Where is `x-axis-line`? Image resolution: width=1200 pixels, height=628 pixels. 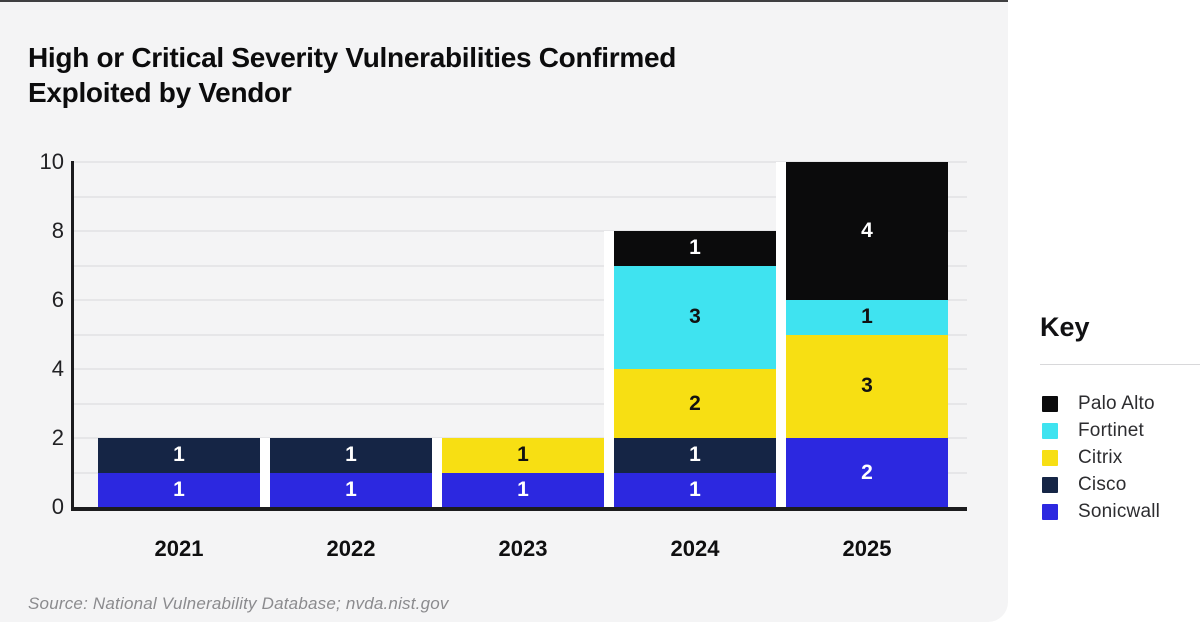
x-axis-line is located at coordinates (519, 509).